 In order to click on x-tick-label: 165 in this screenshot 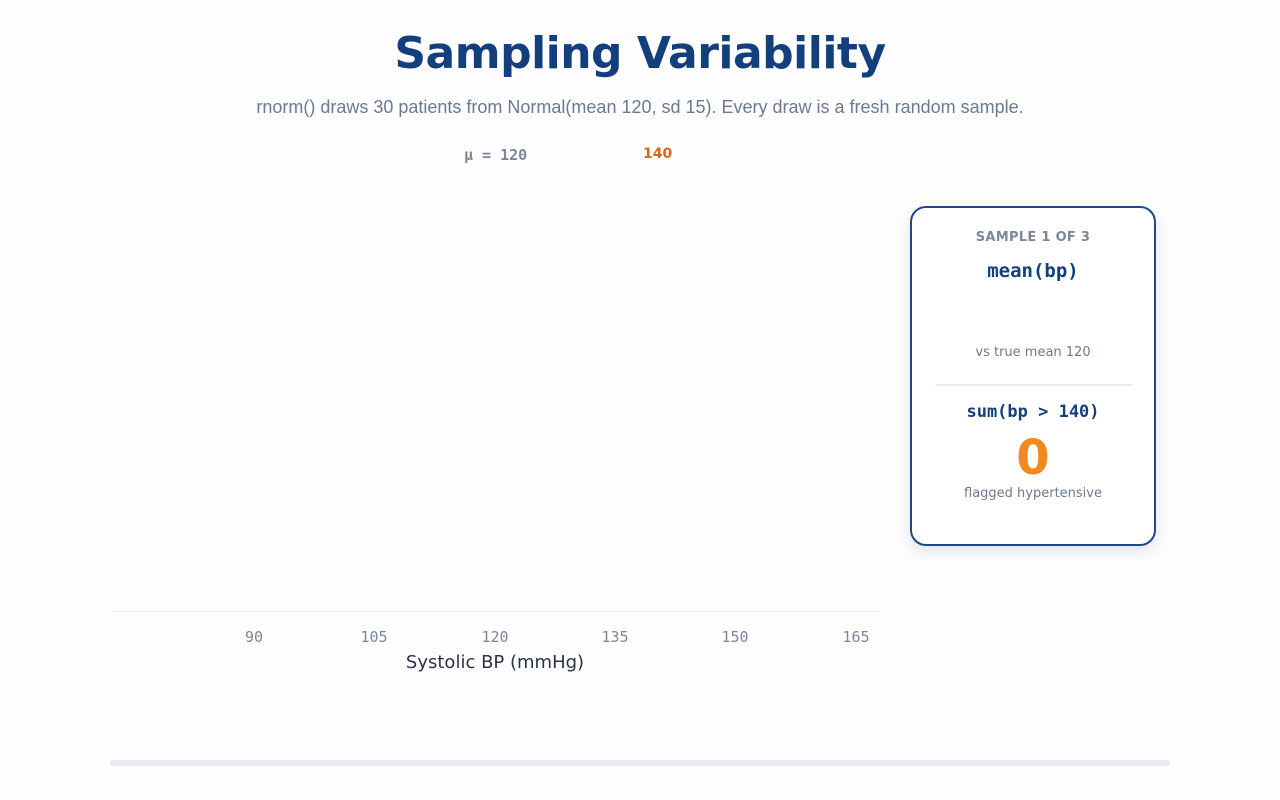, I will do `click(856, 637)`.